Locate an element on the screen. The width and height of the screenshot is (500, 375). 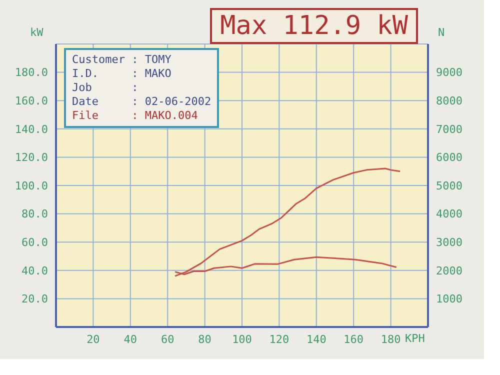
y-tick-label: 60.0 is located at coordinates (35, 243).